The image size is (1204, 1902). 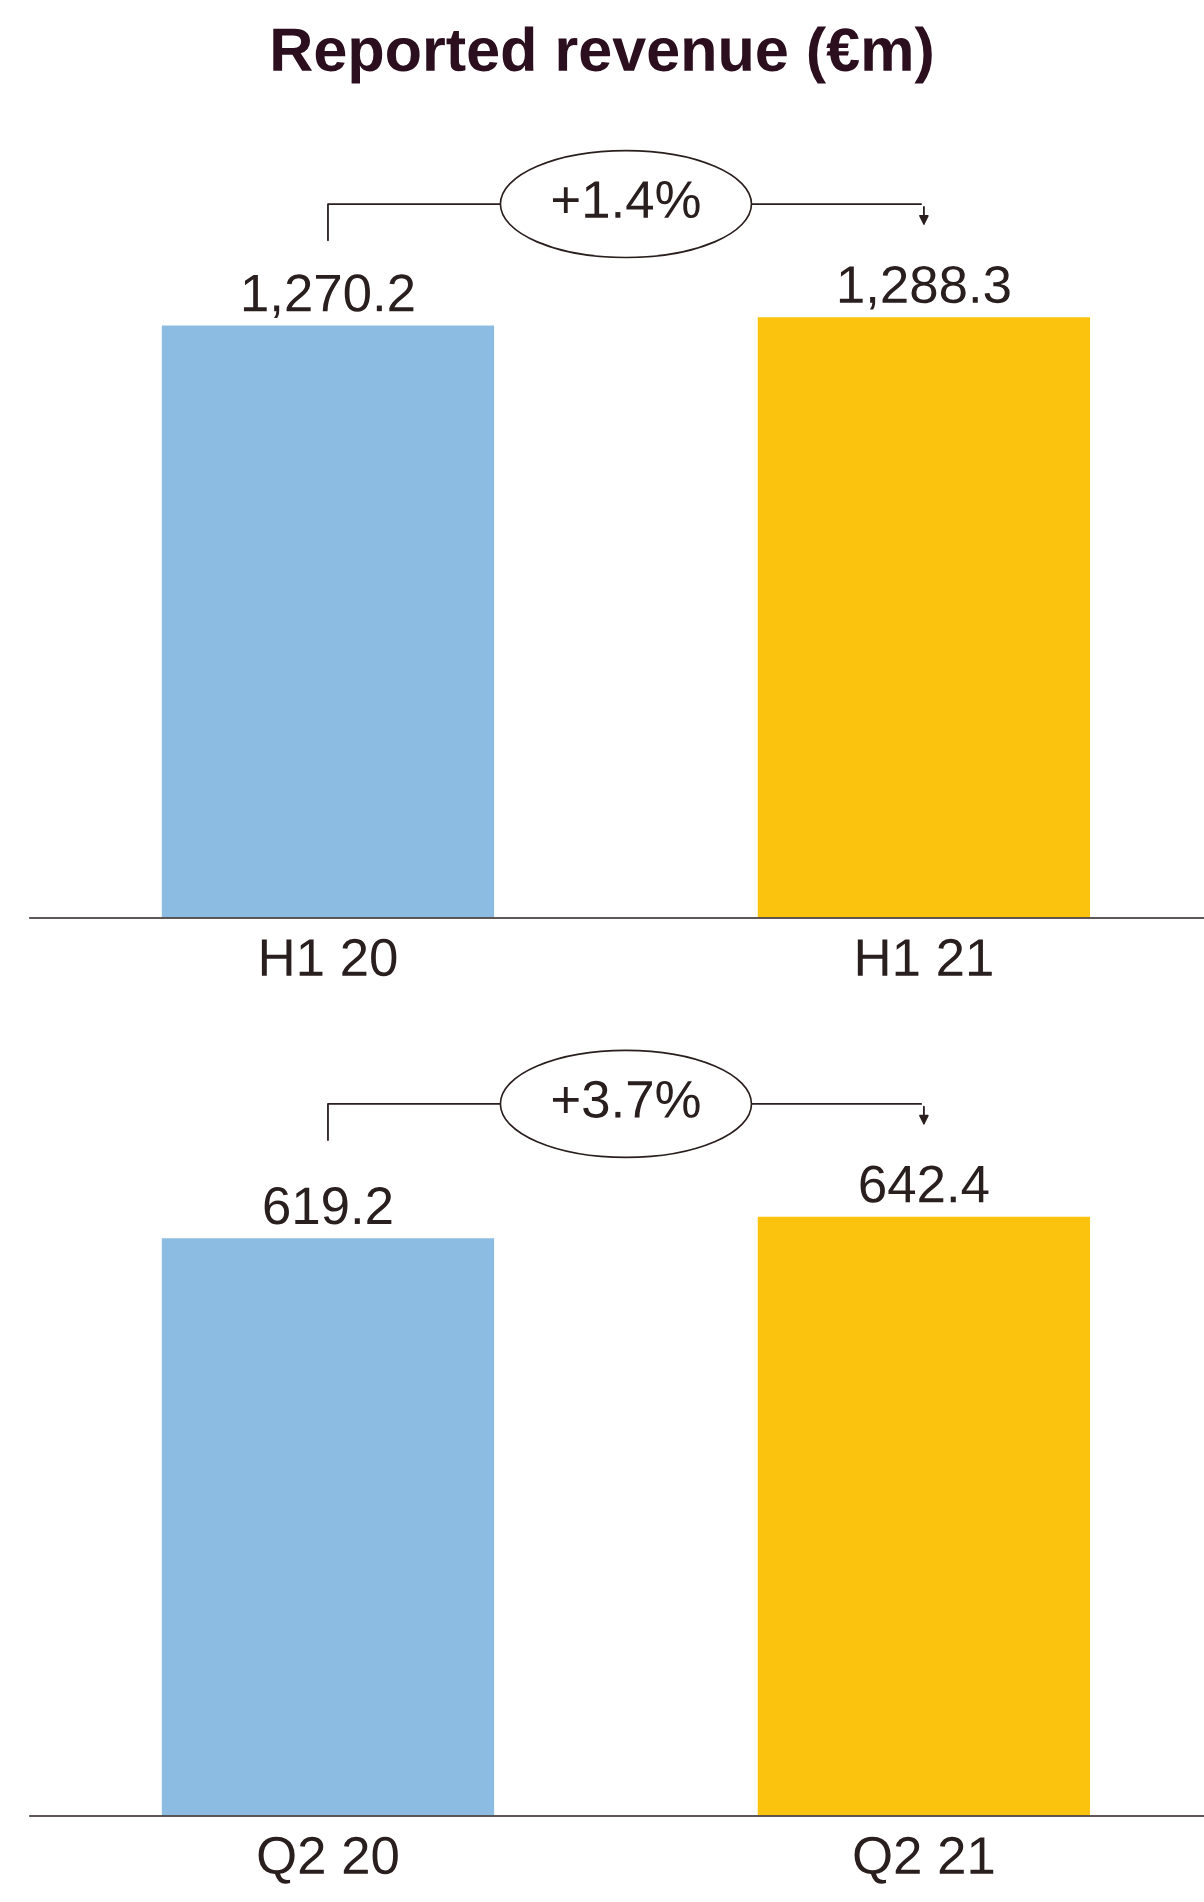 What do you see at coordinates (602, 55) in the screenshot?
I see `chart-title: Reported revenue (€m)` at bounding box center [602, 55].